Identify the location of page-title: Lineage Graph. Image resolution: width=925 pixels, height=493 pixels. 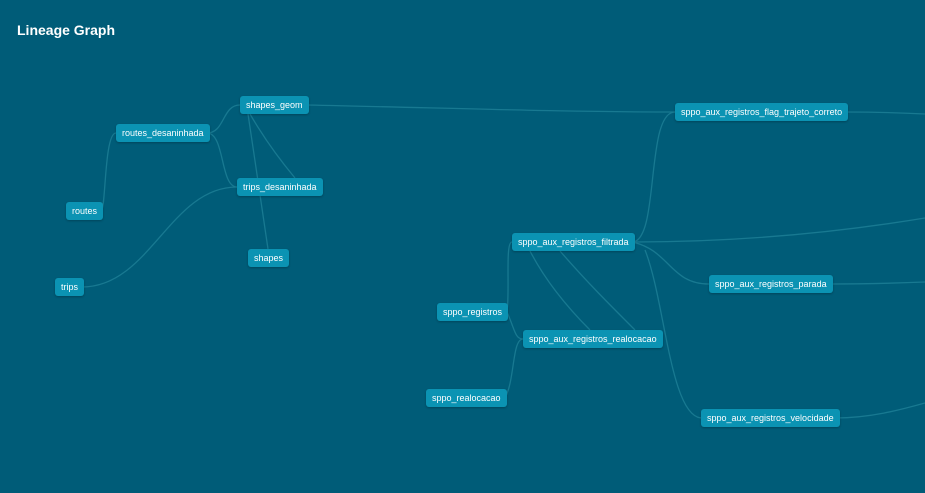
(66, 30).